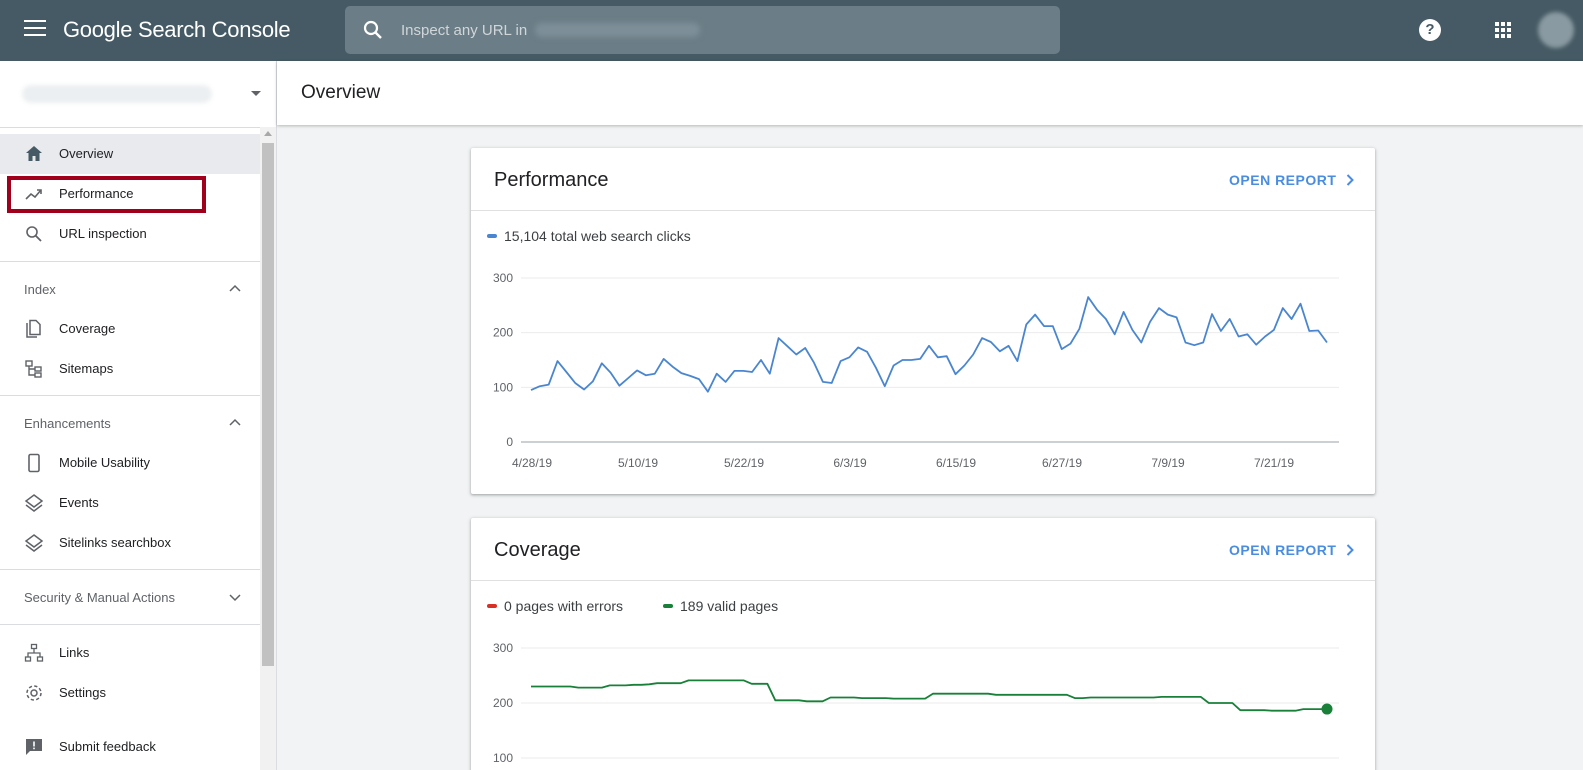 This screenshot has height=770, width=1583. What do you see at coordinates (107, 746) in the screenshot?
I see `sidebar-item-label: Submit feedback` at bounding box center [107, 746].